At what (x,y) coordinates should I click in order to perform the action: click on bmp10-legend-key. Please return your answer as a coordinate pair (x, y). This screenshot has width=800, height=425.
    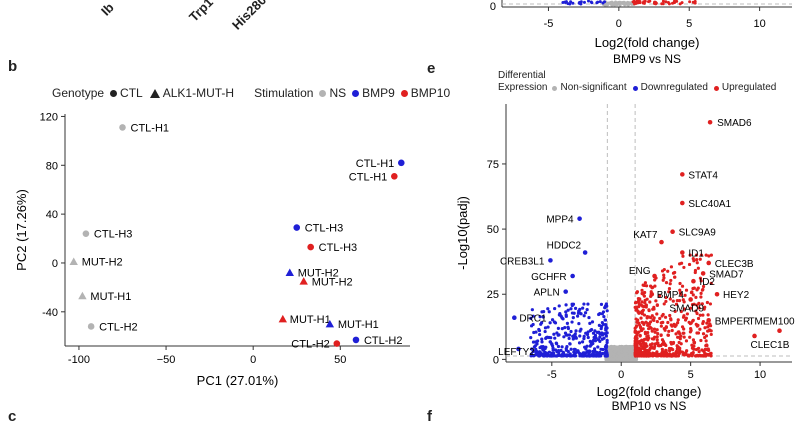
    Looking at the image, I should click on (404, 93).